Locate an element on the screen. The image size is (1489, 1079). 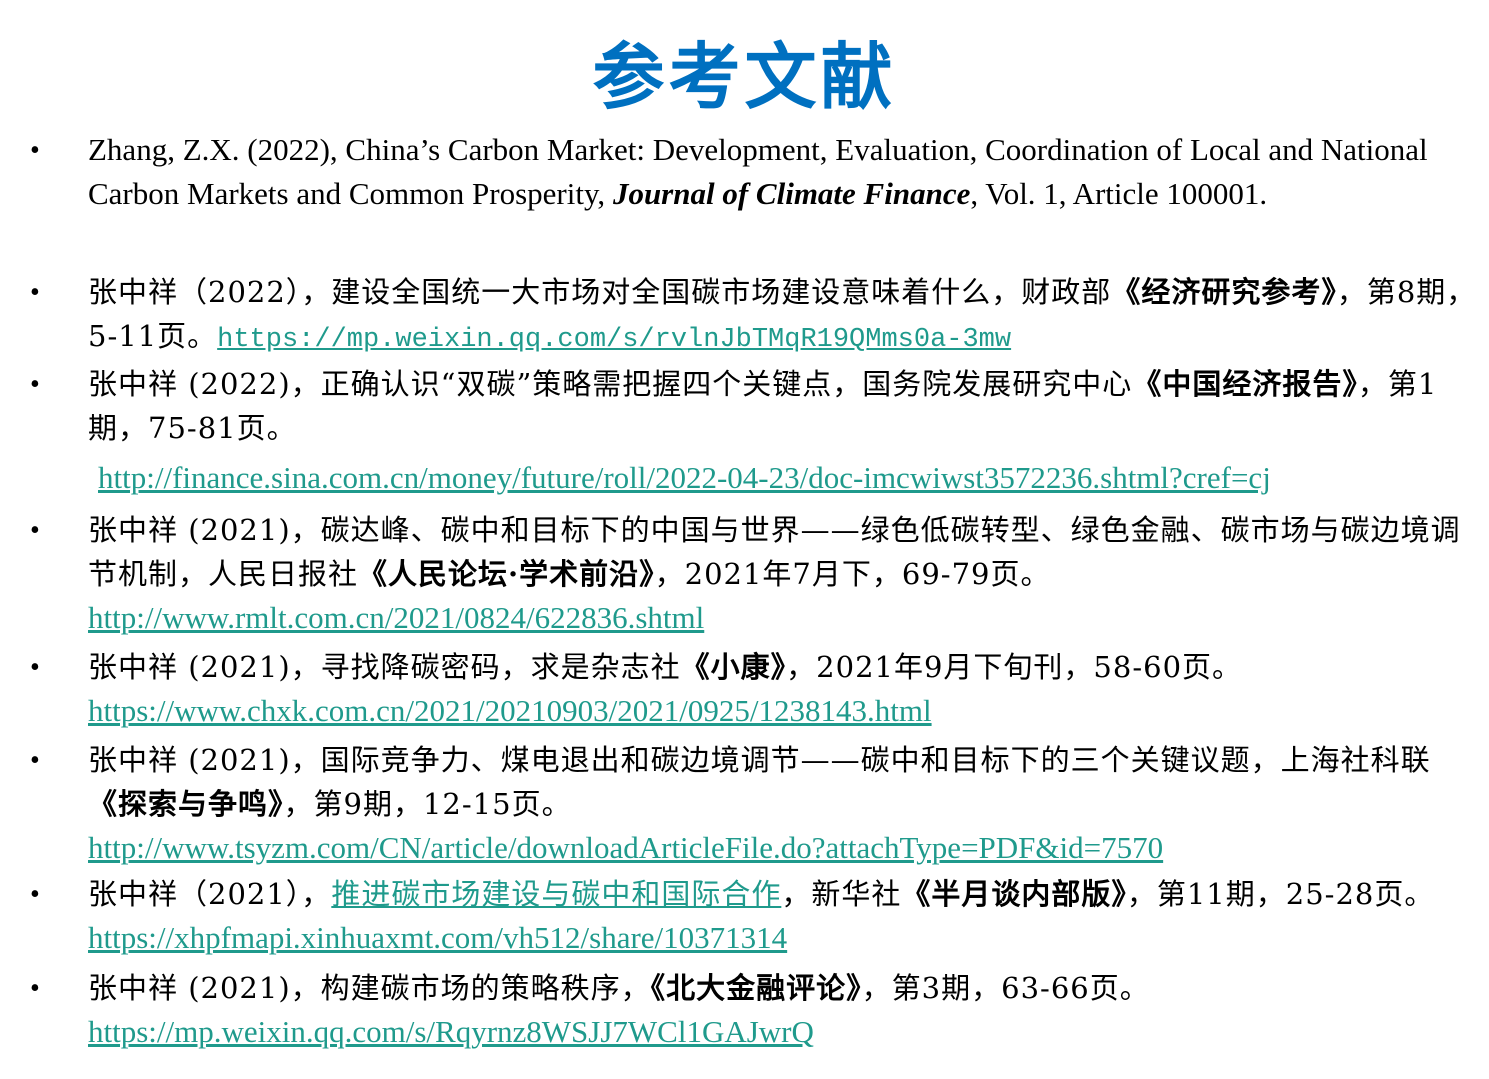
reference-text-segment: ，第1期，75-81页。 is located at coordinates (763, 406).